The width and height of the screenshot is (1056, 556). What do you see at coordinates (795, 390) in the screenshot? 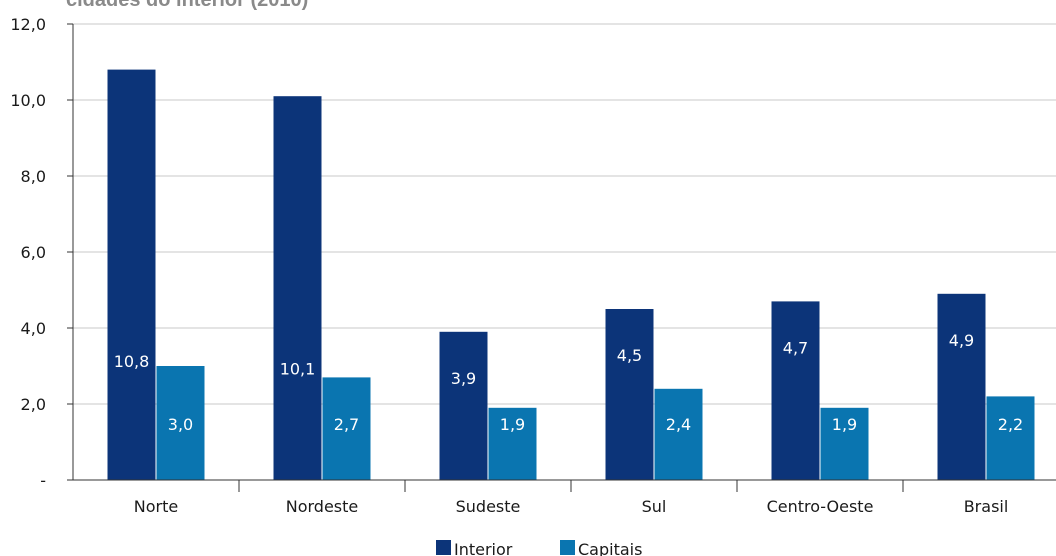
I see `bar-interior-centro-oeste` at bounding box center [795, 390].